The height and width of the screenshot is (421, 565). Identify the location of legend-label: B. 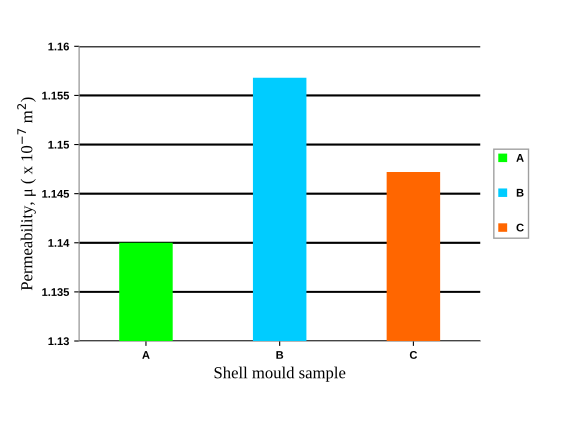
(520, 192).